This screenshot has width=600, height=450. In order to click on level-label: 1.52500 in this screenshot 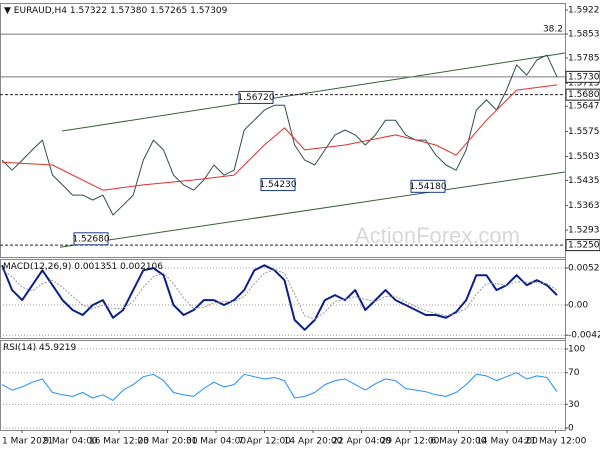, I will do `click(584, 246)`.